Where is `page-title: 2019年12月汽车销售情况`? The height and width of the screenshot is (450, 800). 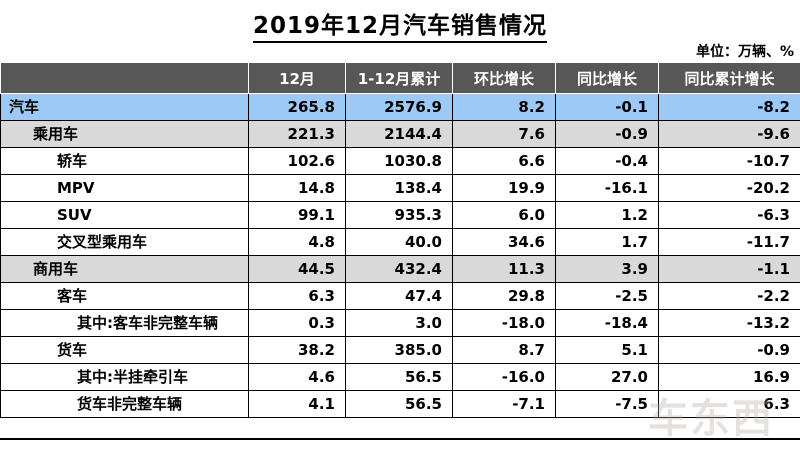 page-title: 2019年12月汽车销售情况 is located at coordinates (400, 24).